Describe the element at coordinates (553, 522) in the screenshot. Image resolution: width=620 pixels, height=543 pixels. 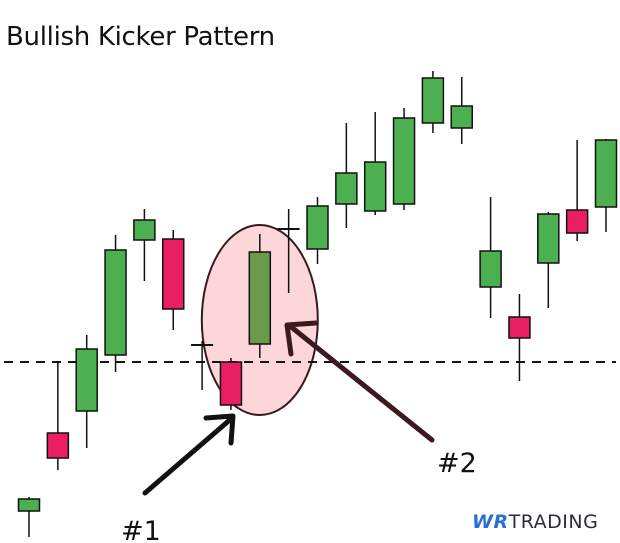
I see `logo-trading: TRADING` at that location.